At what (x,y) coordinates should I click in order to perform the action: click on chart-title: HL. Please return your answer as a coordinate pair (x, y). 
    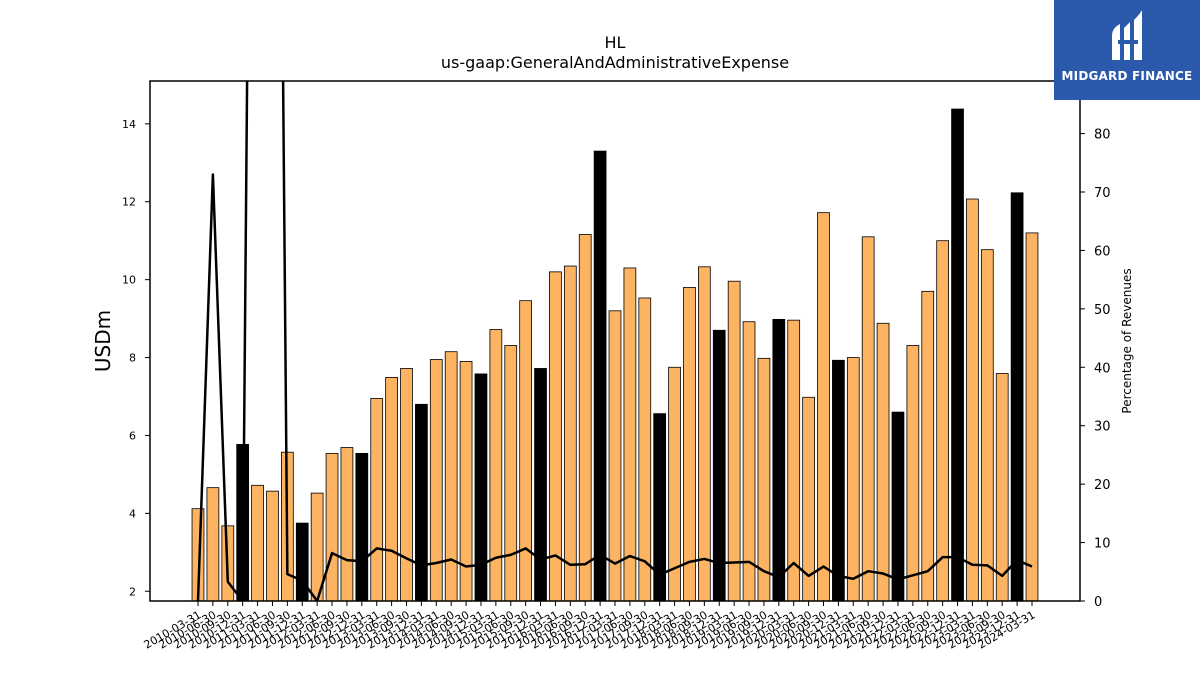
    Looking at the image, I should click on (615, 42).